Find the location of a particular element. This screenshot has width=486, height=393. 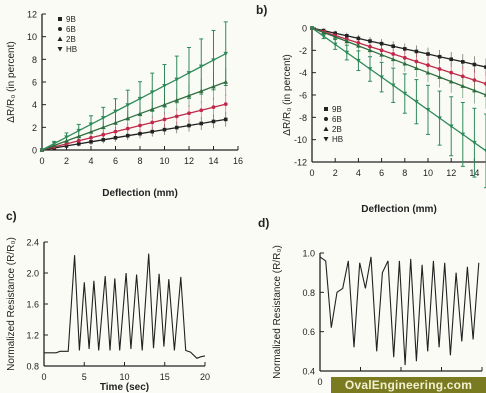

chart-a-legend-label: HB is located at coordinates (71, 49).